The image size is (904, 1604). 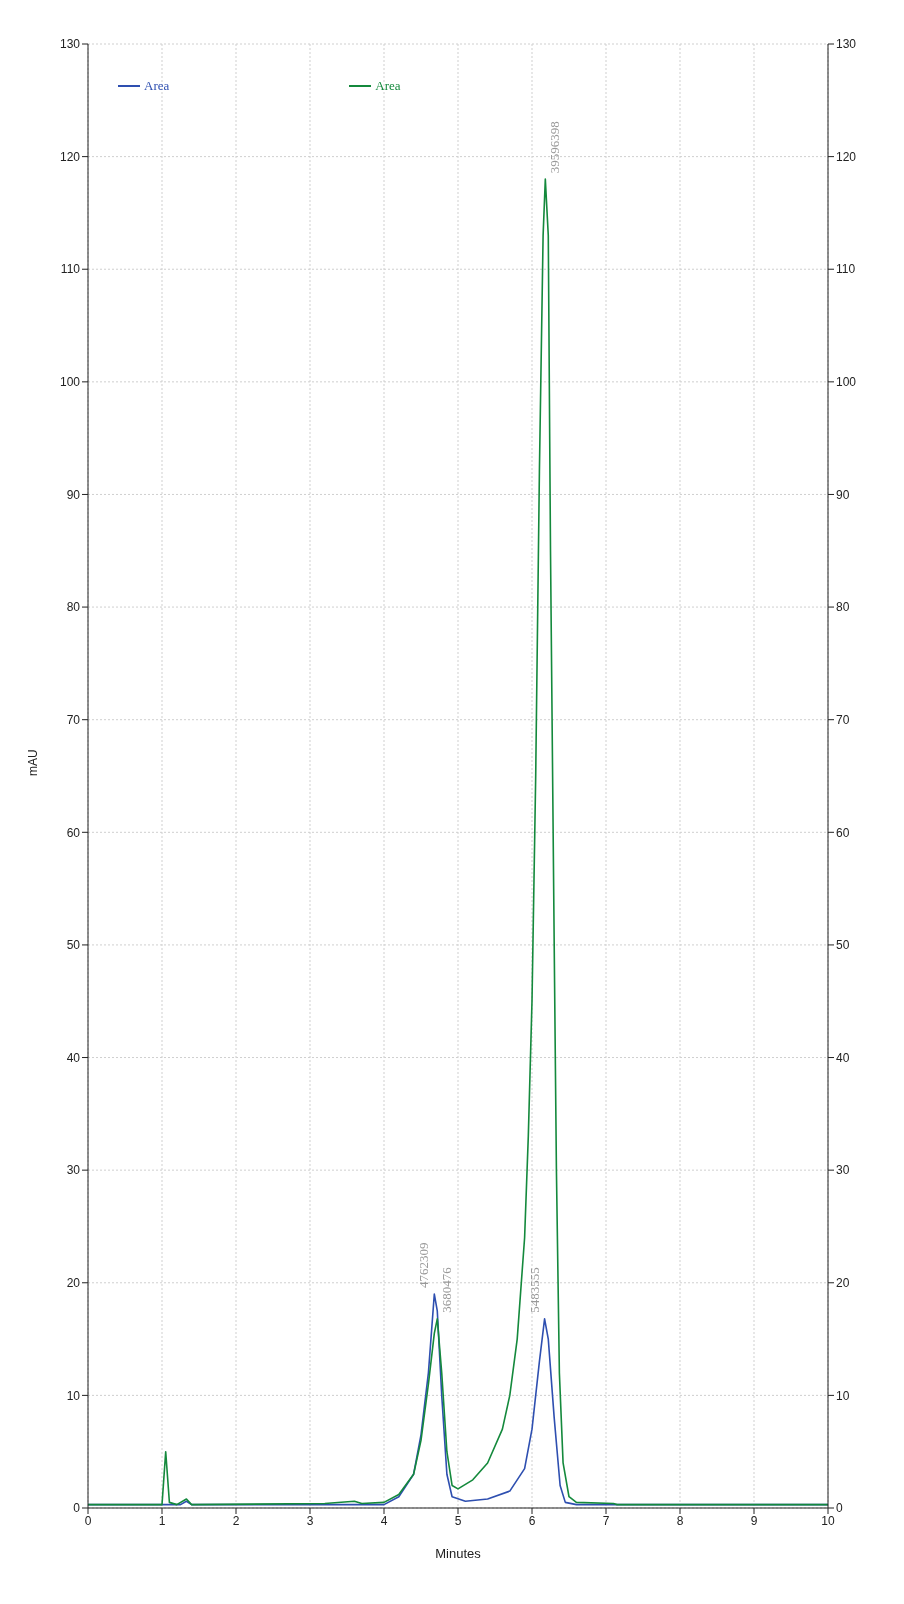 What do you see at coordinates (606, 1520) in the screenshot?
I see `x-tick-label: 7` at bounding box center [606, 1520].